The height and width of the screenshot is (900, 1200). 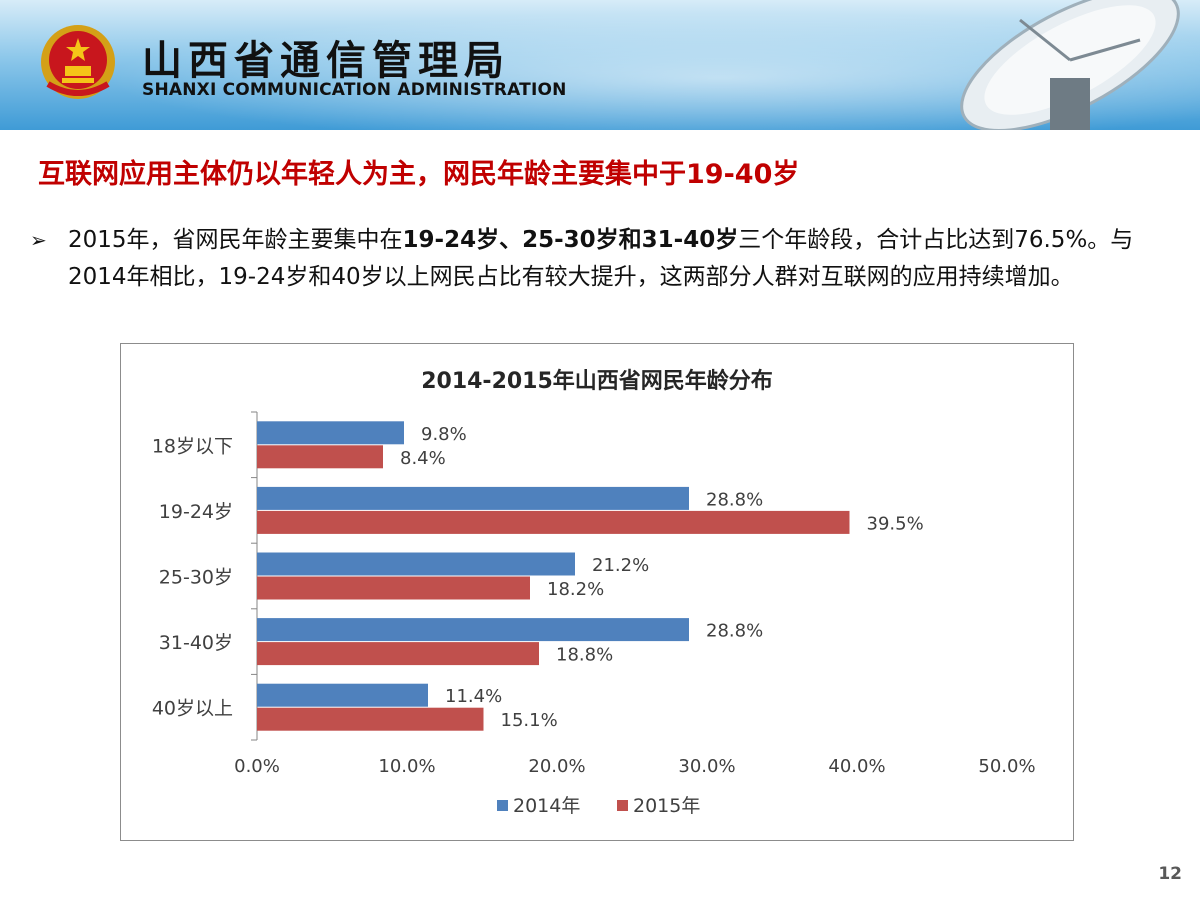 What do you see at coordinates (423, 458) in the screenshot?
I see `data-label: 8.4%` at bounding box center [423, 458].